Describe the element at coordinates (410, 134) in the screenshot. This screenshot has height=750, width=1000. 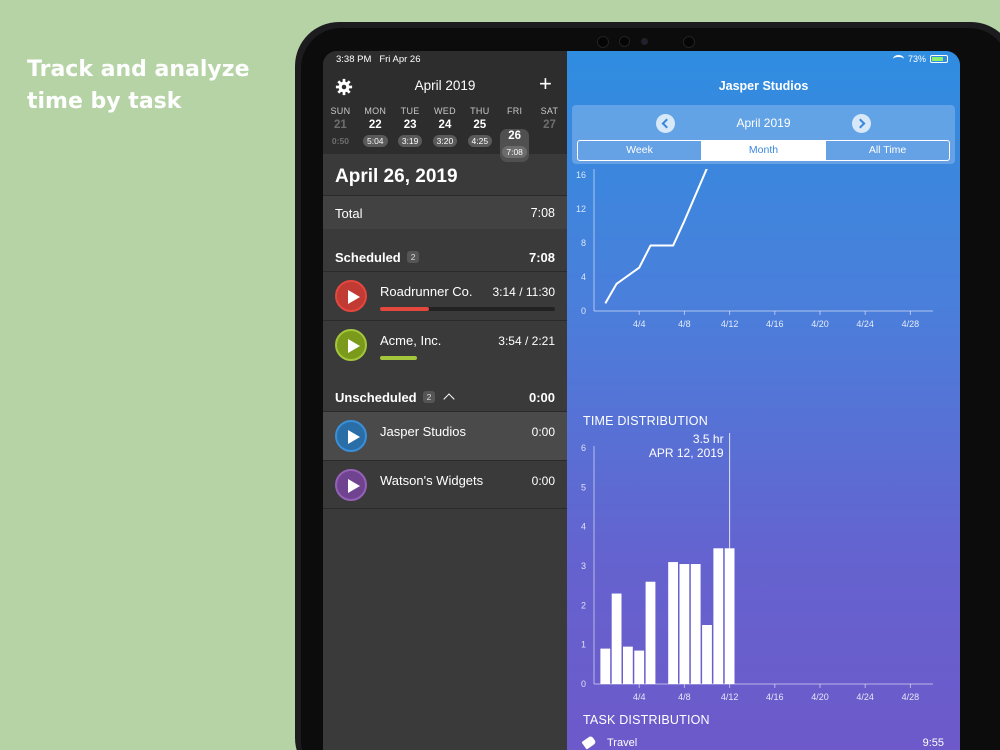
I see `calendar-day-23: TUE 23 3:19` at that location.